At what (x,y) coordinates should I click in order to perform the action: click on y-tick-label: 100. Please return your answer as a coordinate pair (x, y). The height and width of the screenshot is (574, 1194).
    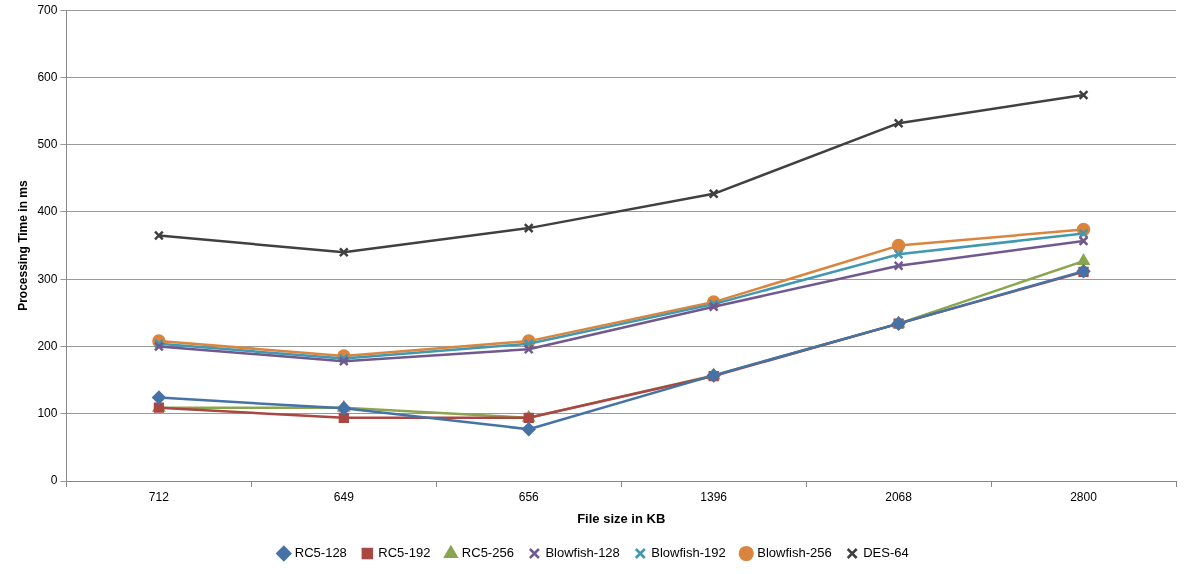
    Looking at the image, I should click on (47, 413).